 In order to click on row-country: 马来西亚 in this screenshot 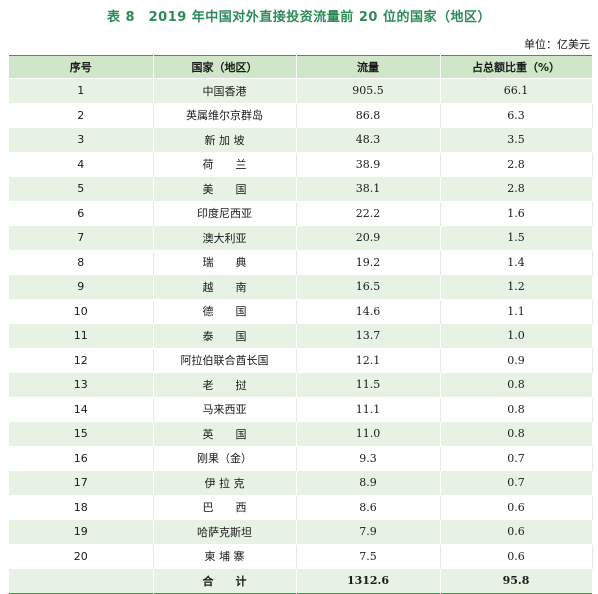, I will do `click(225, 409)`.